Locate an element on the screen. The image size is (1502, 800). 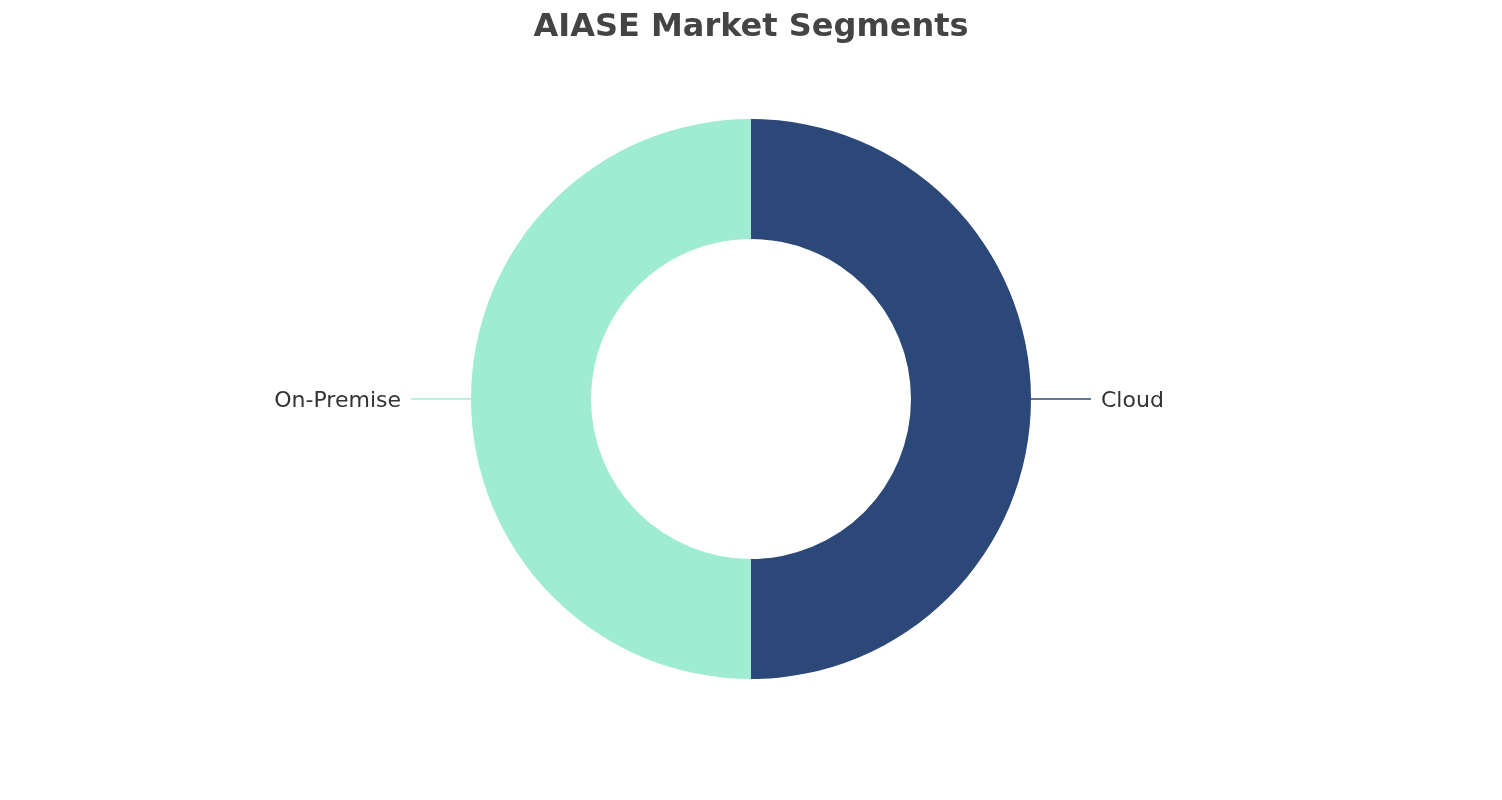
slice-label: Cloud is located at coordinates (1132, 399).